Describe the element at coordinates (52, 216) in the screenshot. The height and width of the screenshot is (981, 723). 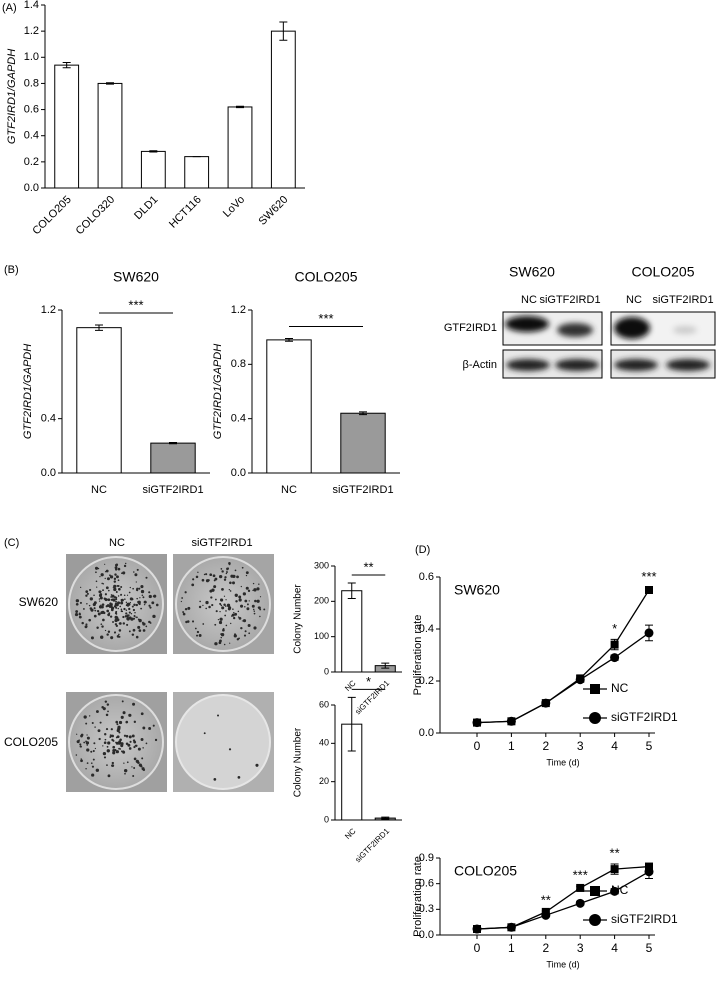
I see `x-tick-label: COLO205` at that location.